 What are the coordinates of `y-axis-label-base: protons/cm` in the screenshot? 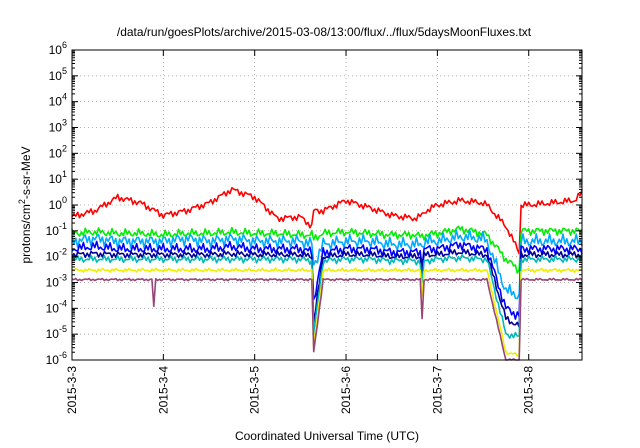 It's located at (26, 233).